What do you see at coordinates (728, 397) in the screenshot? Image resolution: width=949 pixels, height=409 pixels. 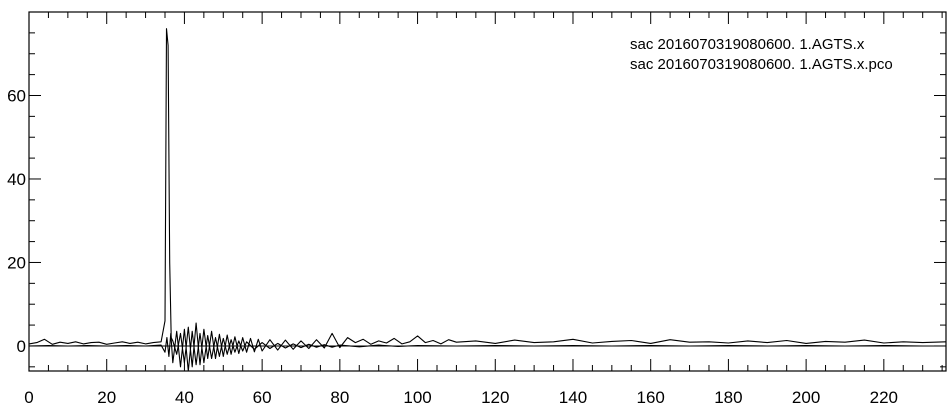 I see `x-tick-label: 180` at bounding box center [728, 397].